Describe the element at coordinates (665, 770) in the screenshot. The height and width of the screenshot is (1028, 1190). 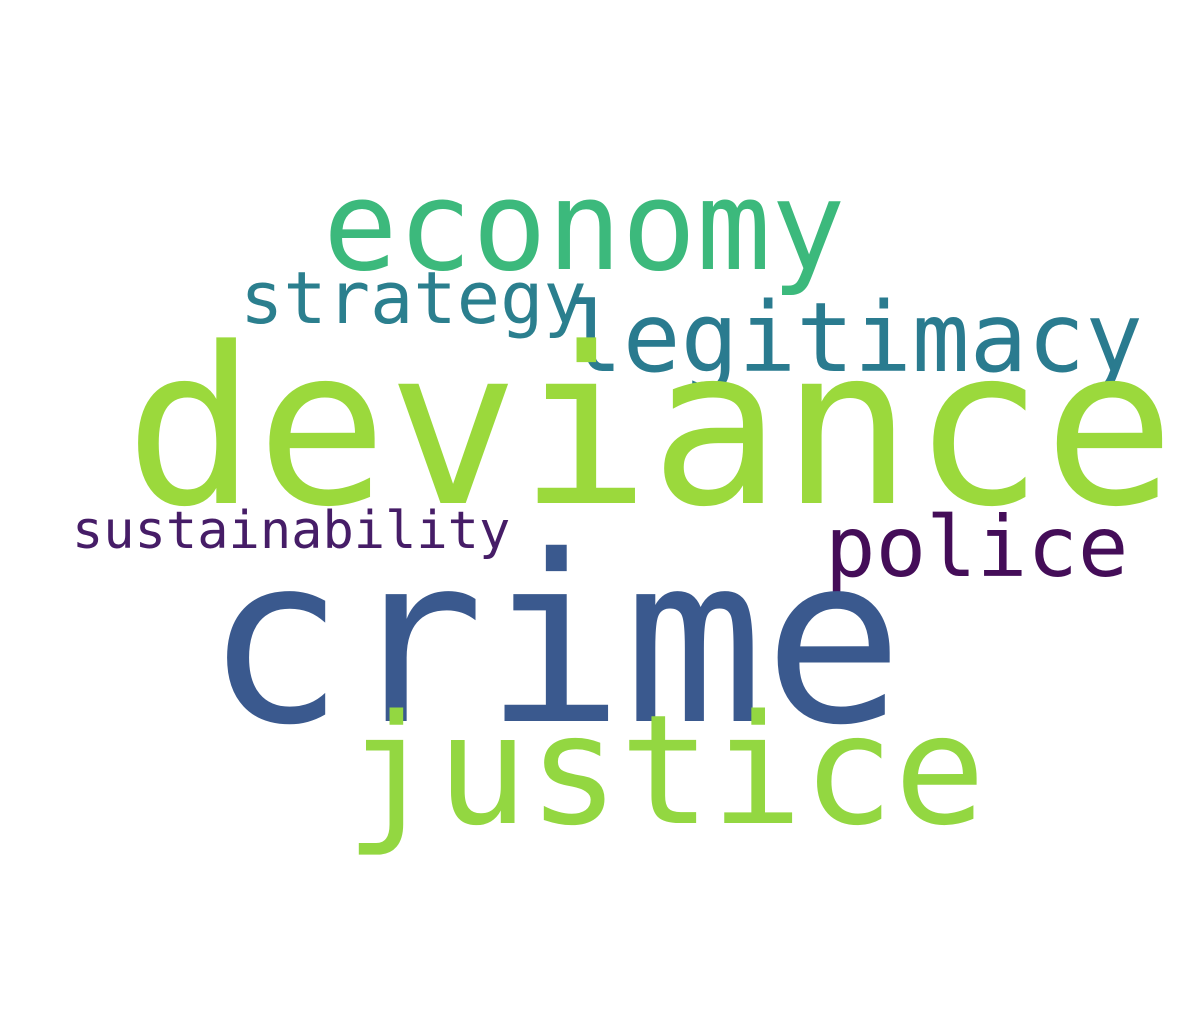
I see `word-justice: justice` at that location.